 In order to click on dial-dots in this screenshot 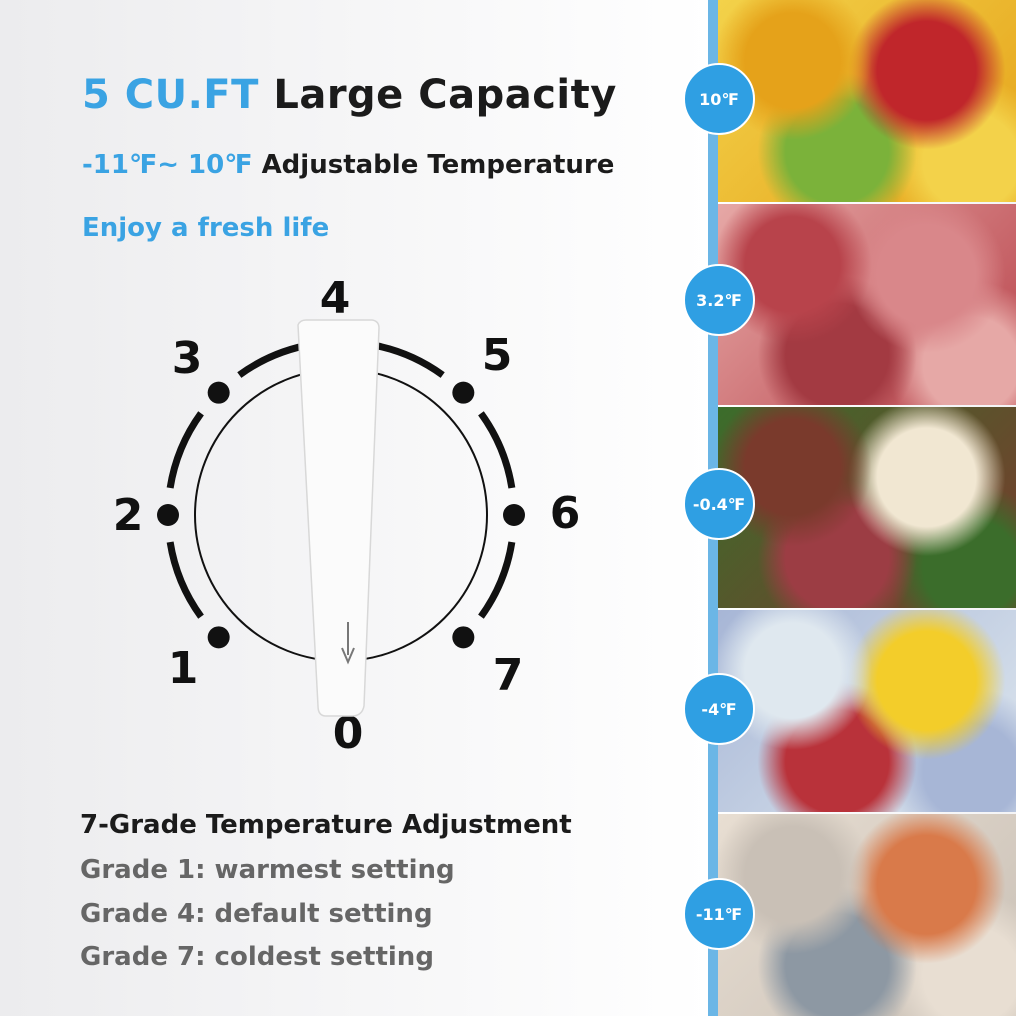, I will do `click(341, 515)`.